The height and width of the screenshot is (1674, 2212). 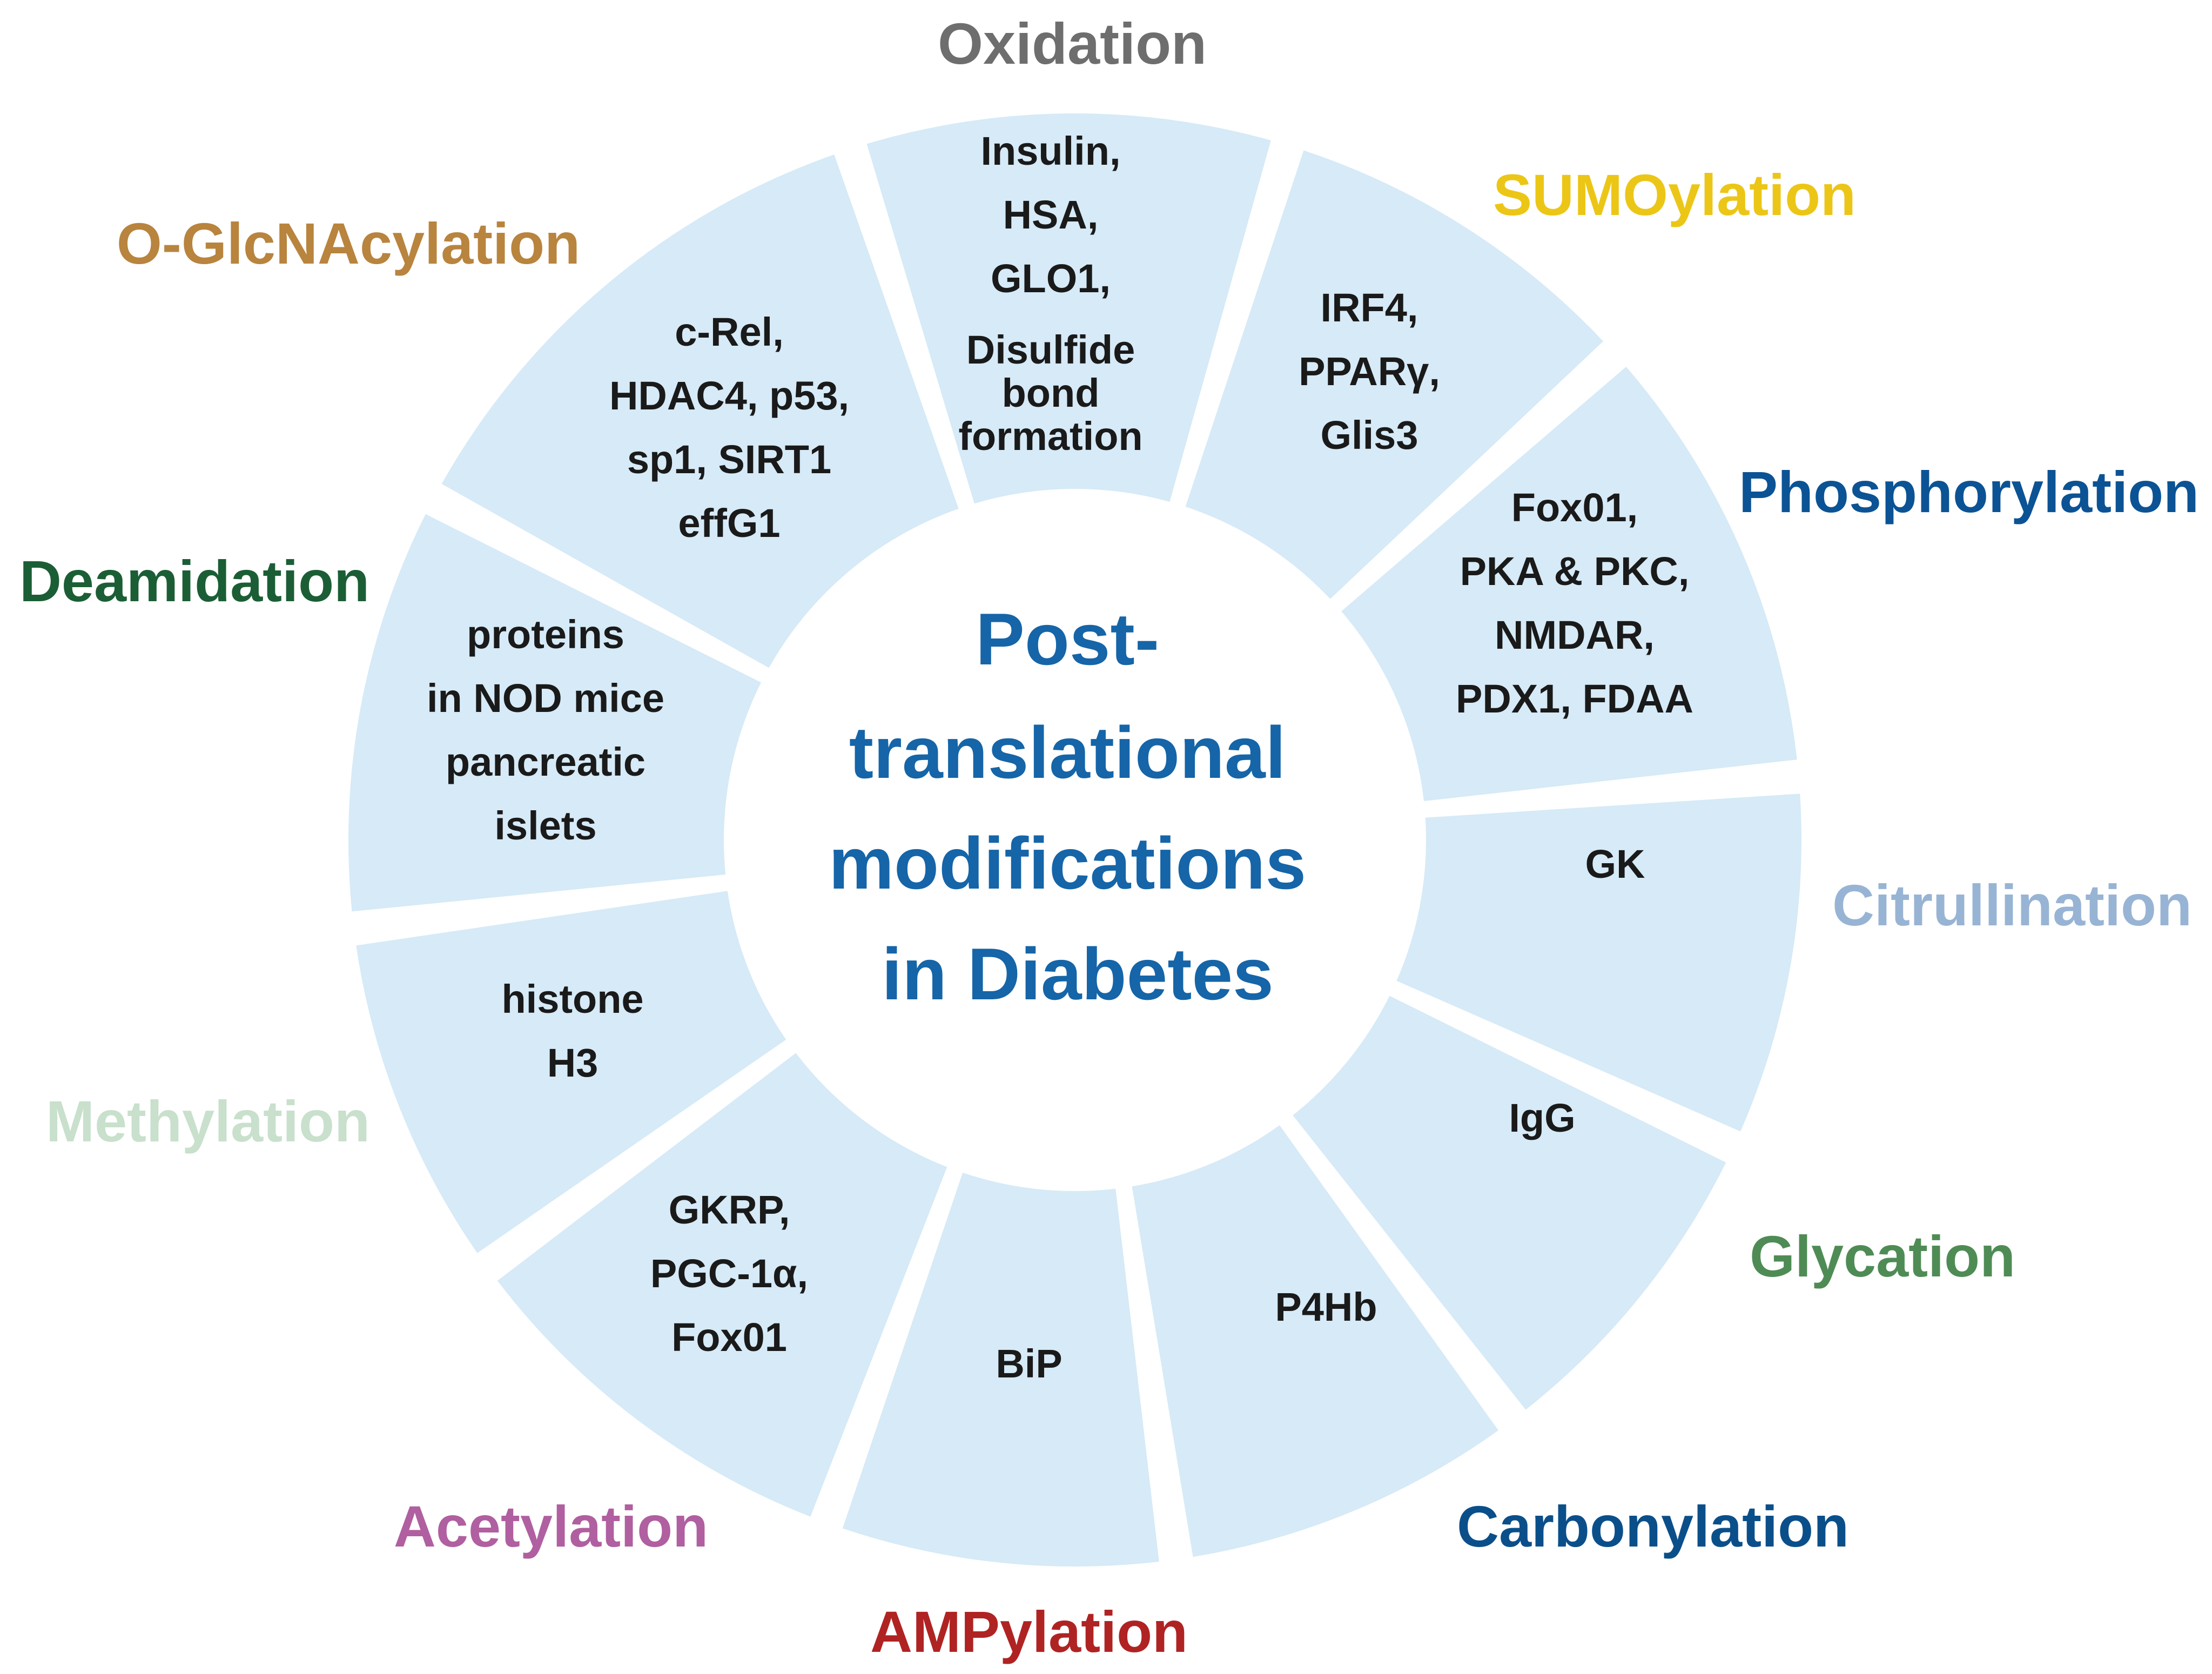 I want to click on segment-o-glcnacylation, so click(x=700, y=411).